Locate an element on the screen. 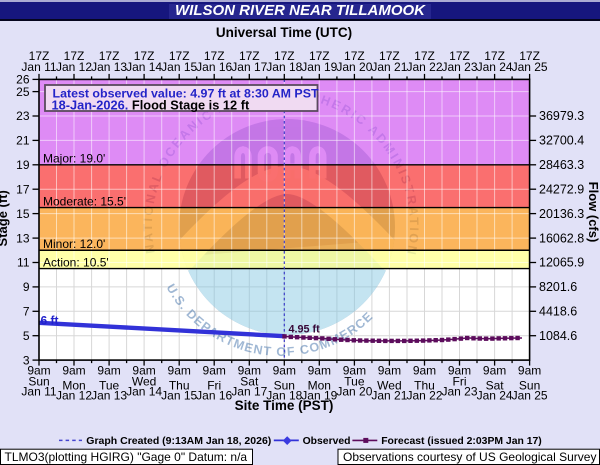 The width and height of the screenshot is (600, 465). svg-text: 21 is located at coordinates (23, 141).